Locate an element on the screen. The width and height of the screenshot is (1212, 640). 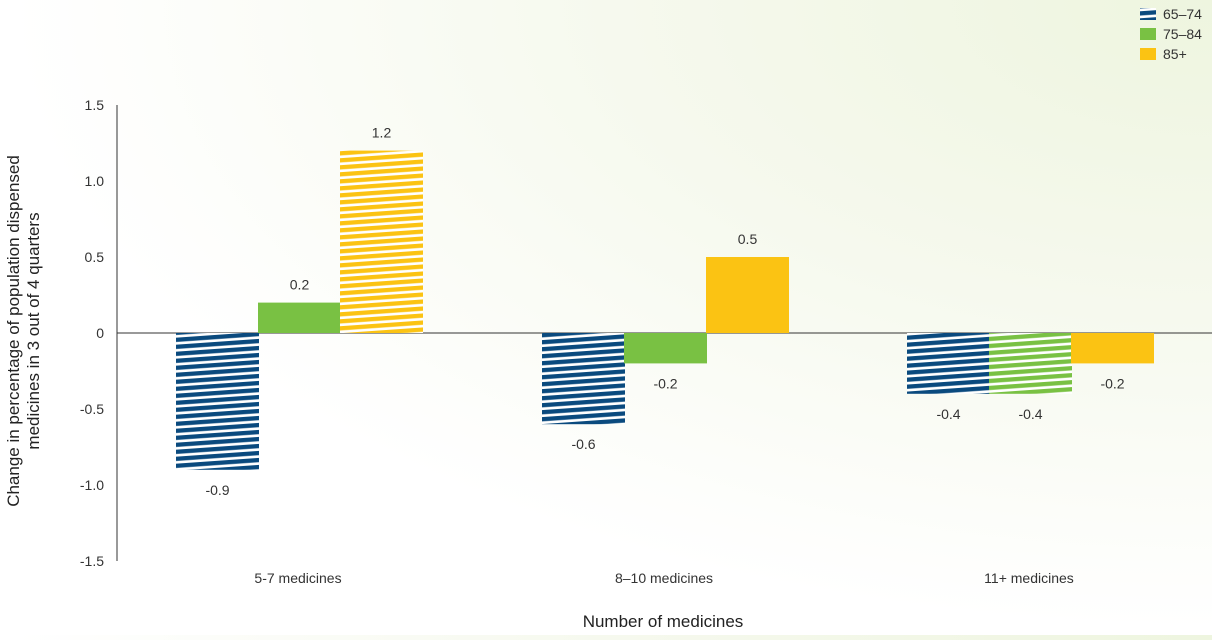
y-axis-title: medicines in 3 out of 4 quarters is located at coordinates (33, 330).